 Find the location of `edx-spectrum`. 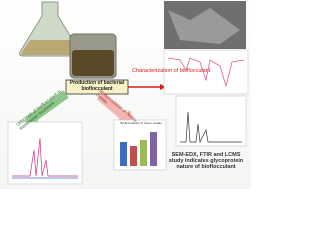

edx-spectrum is located at coordinates (211, 127).